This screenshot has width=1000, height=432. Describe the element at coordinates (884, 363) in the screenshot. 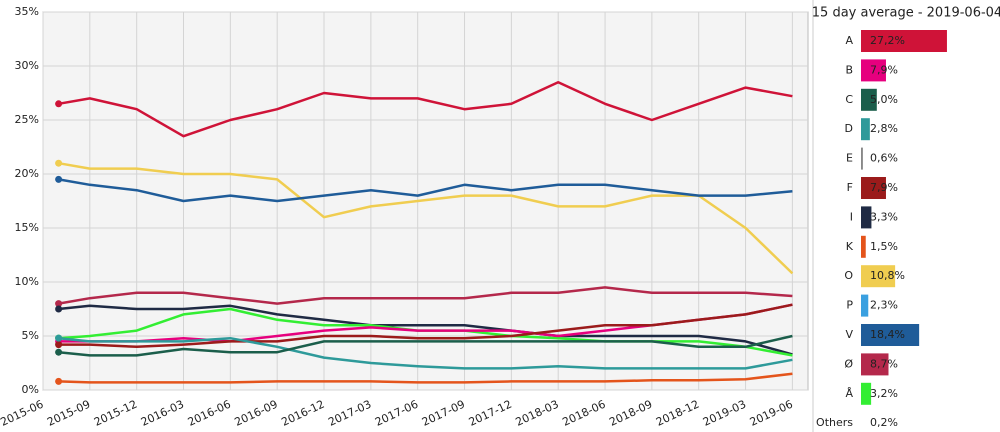

I see `value-label: 8,7%` at that location.